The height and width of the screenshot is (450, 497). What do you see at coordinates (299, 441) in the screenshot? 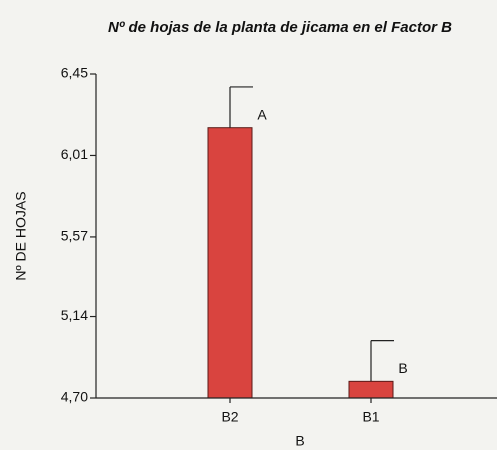
I see `x-axis-label: B` at bounding box center [299, 441].